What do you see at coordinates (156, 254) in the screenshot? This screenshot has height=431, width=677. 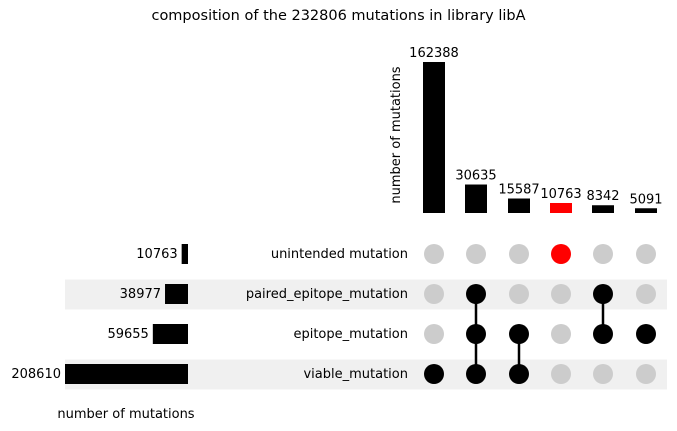 I see `set-size-label: 10763` at bounding box center [156, 254].